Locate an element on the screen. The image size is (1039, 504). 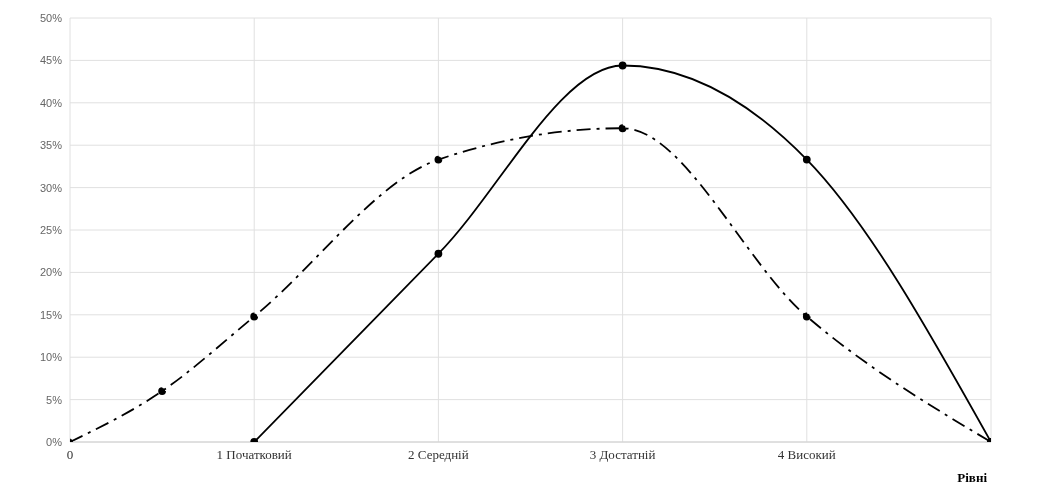
y-tick-label: 5% is located at coordinates (54, 399).